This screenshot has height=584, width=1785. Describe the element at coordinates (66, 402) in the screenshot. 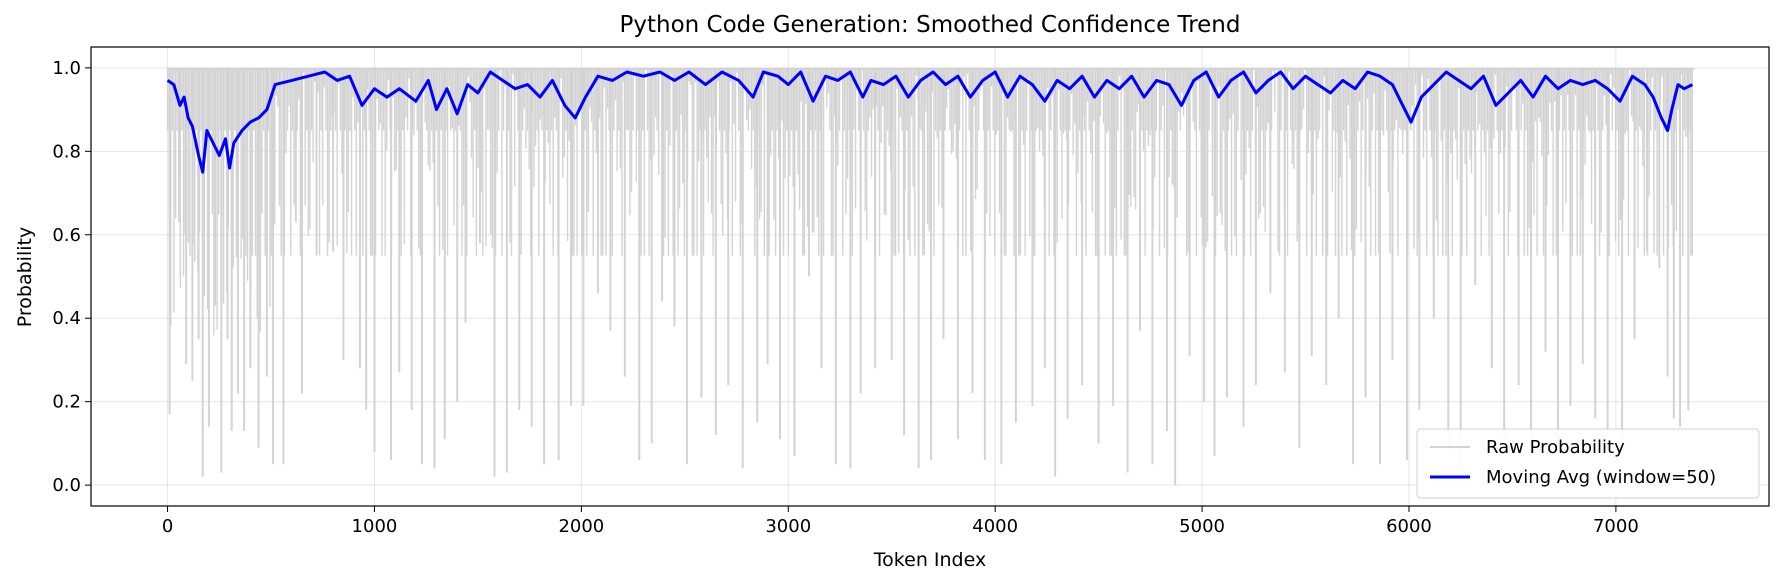

I see `y-tick-label: 0.2` at that location.